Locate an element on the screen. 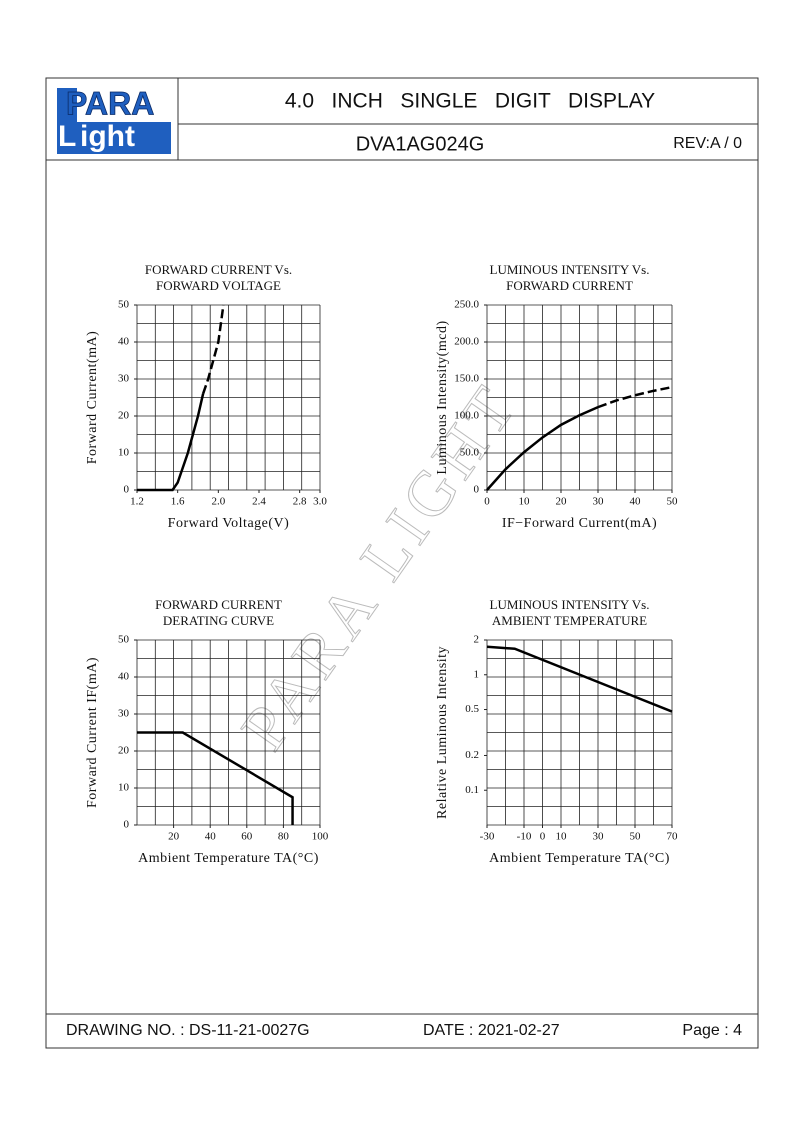  x-tick-label: 2.8 is located at coordinates (300, 502).